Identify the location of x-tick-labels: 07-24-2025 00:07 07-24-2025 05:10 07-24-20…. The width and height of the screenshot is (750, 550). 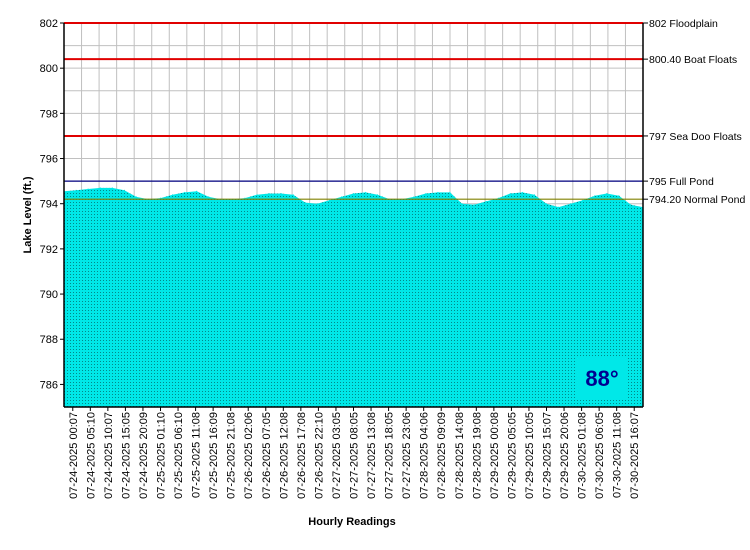
(354, 453).